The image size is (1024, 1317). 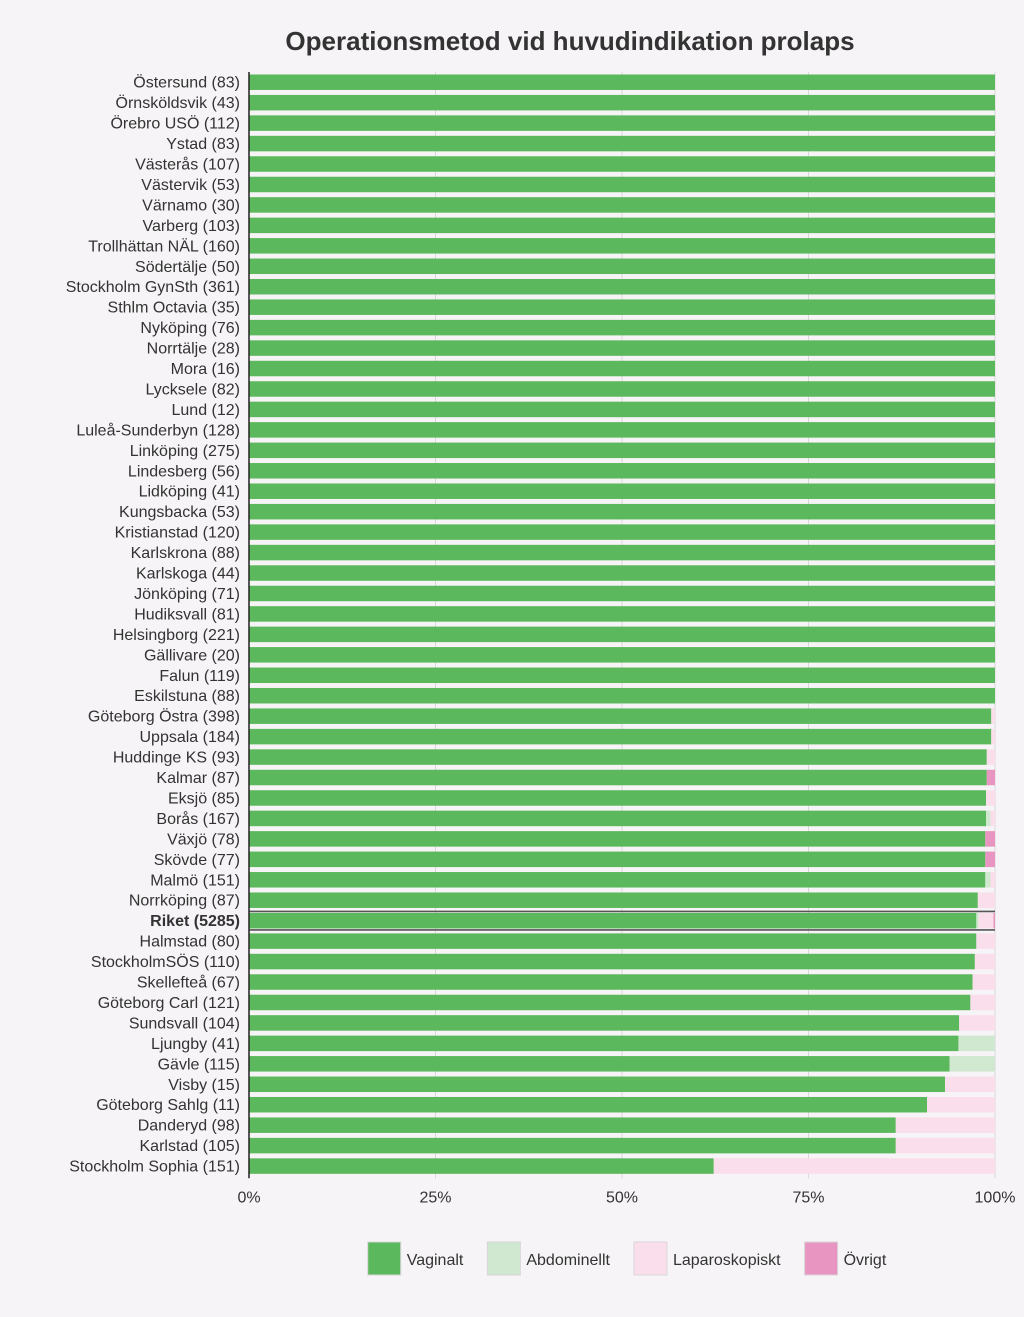 What do you see at coordinates (204, 1085) in the screenshot?
I see `category-label: Visby (15)` at bounding box center [204, 1085].